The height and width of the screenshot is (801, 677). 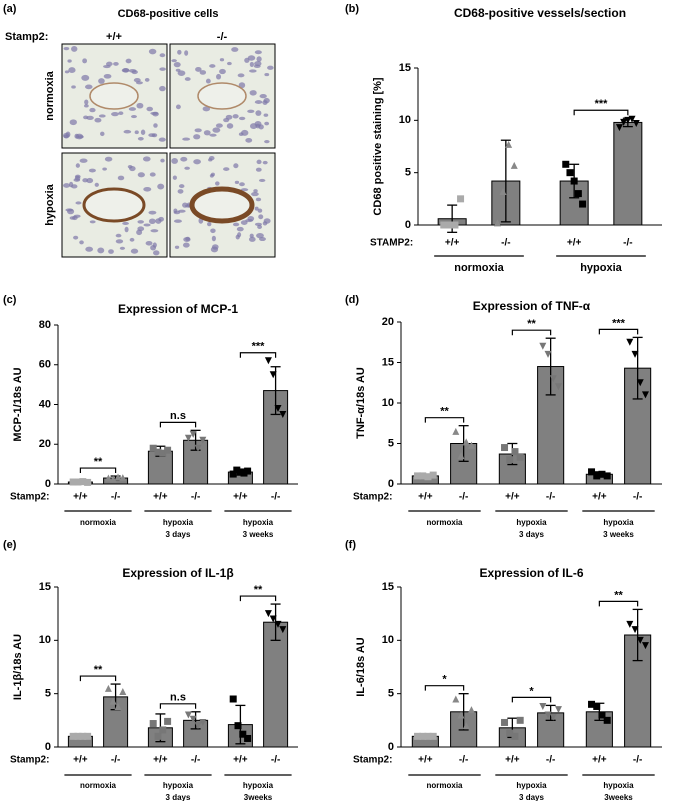 What do you see at coordinates (45, 365) in the screenshot?
I see `y-tick-label: 60` at bounding box center [45, 365].